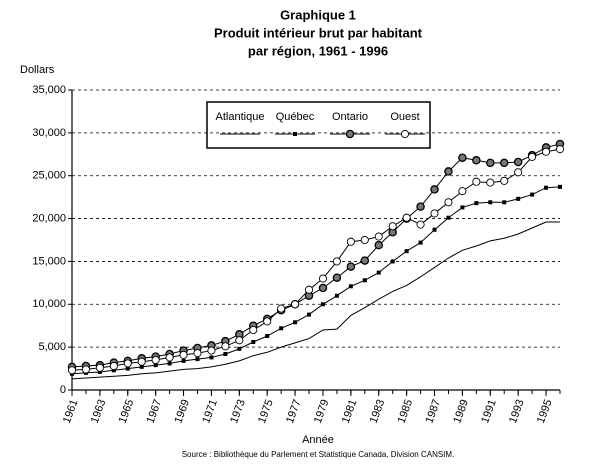 Image resolution: width=594 pixels, height=472 pixels. I want to click on y-tick-label: 5,000, so click(52, 347).